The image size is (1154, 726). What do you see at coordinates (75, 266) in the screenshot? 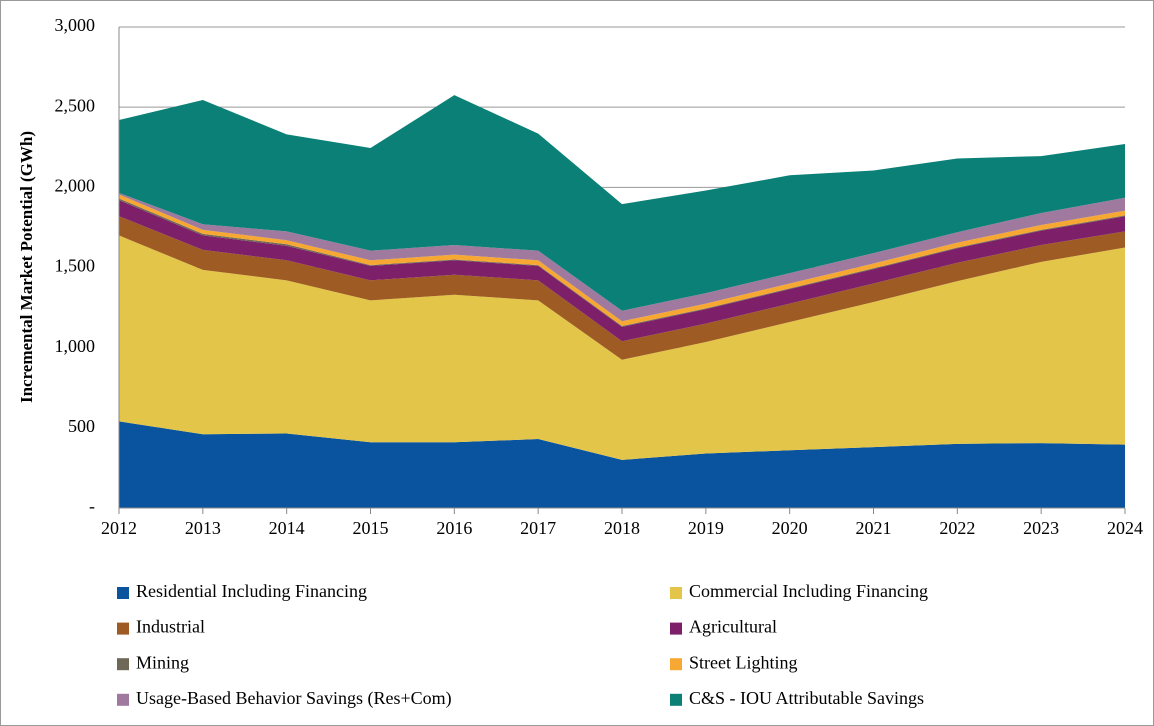
I see `y-tick-label: 1,500` at bounding box center [75, 266].